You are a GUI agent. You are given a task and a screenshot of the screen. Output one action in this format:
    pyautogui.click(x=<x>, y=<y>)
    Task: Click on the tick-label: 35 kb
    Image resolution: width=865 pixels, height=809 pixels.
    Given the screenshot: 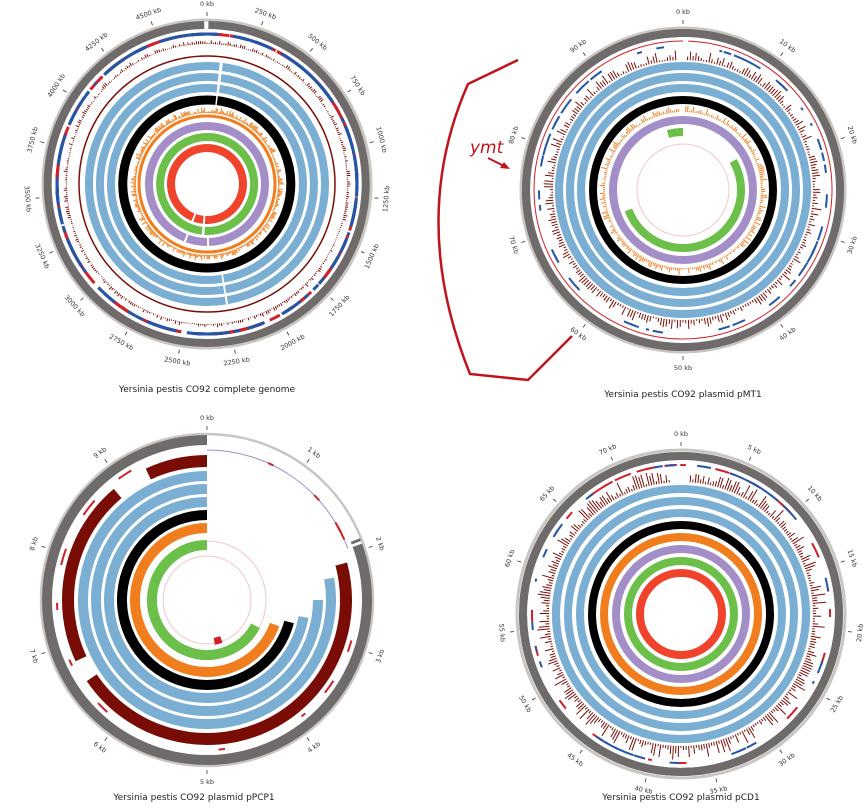 What is the action you would take?
    pyautogui.click(x=718, y=790)
    